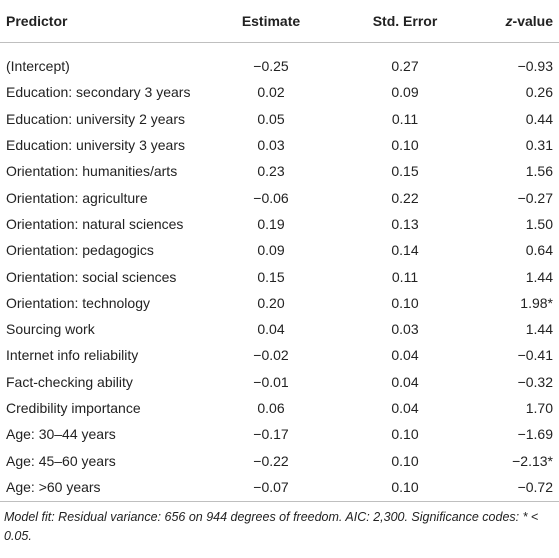 The height and width of the screenshot is (558, 559). I want to click on table-row: Orientation: humanities/arts 0.23 0.15 1.56, so click(279, 171).